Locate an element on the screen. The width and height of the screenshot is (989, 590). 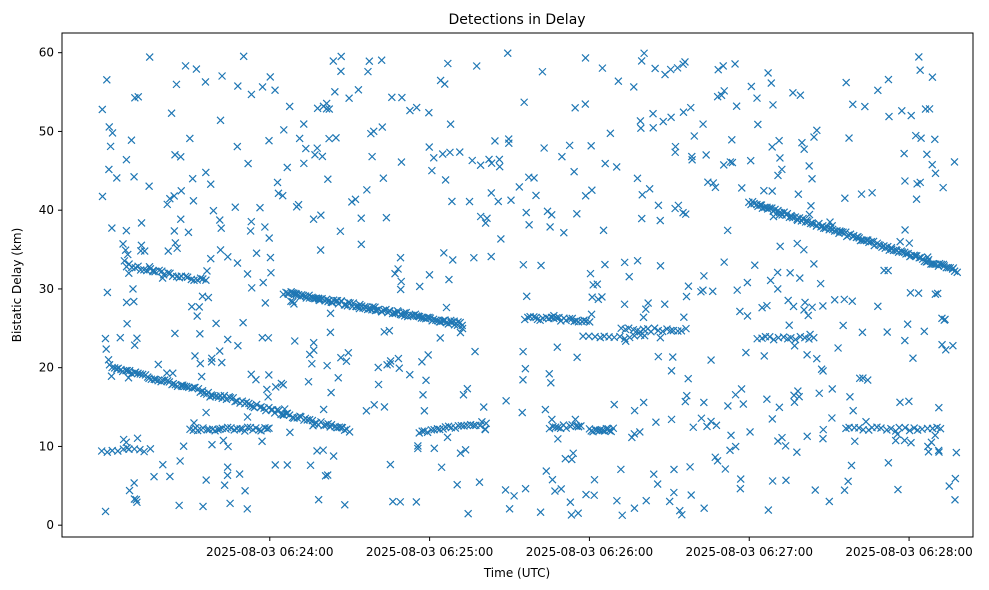
data-point-track-h is located at coordinates (588, 336).